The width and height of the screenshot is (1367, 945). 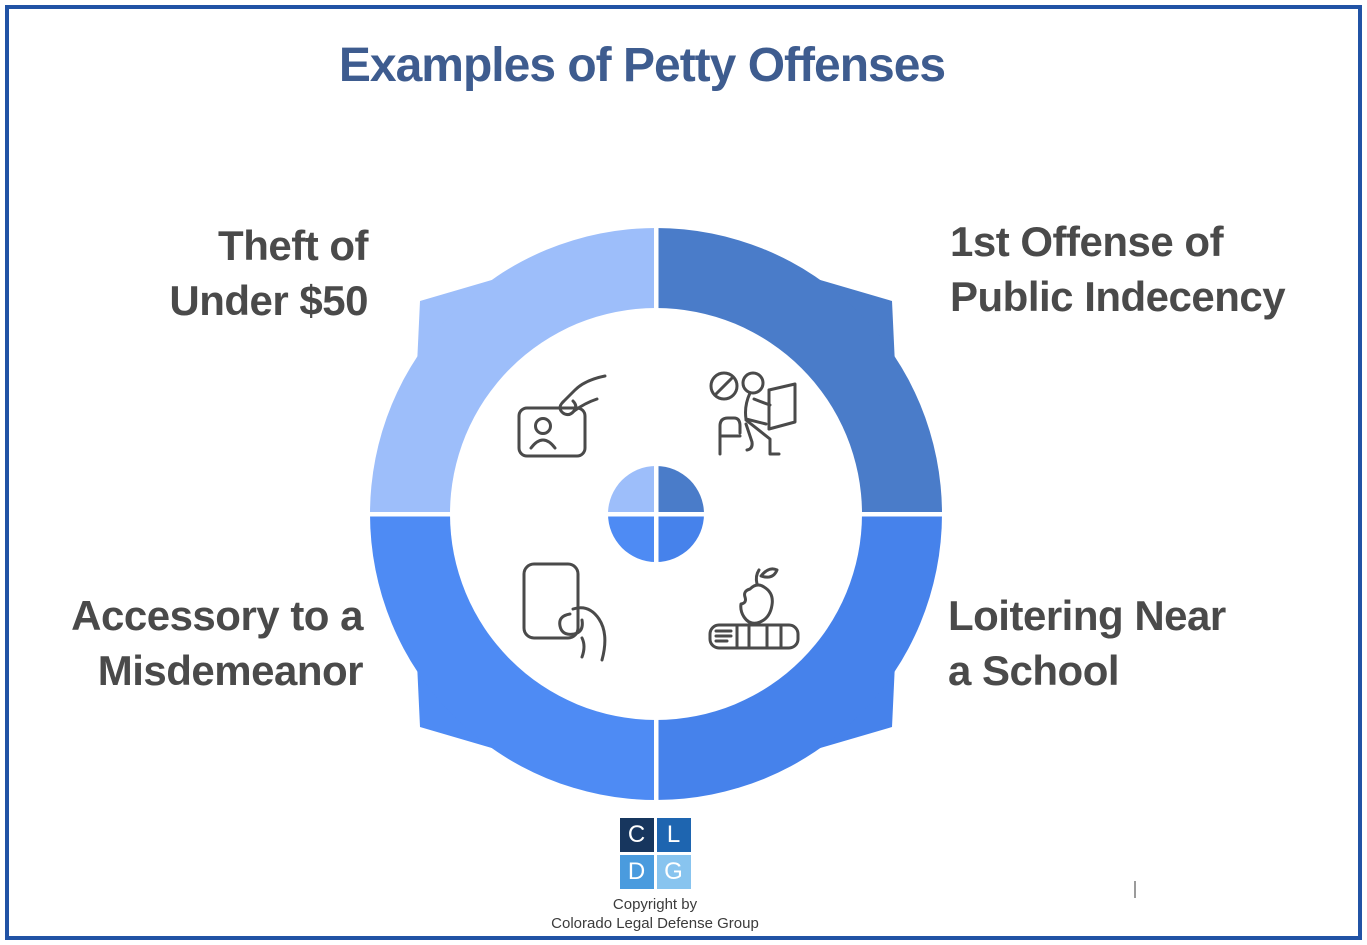 What do you see at coordinates (562, 416) in the screenshot?
I see `id-card-grabbed-by-hand-icon` at bounding box center [562, 416].